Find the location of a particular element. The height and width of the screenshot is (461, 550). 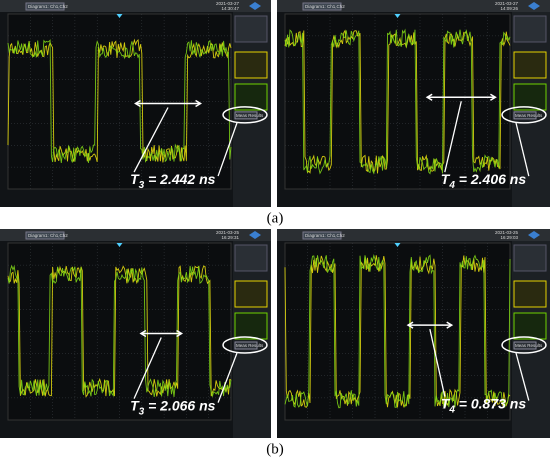

measurement: T4 = 0.873 ns is located at coordinates (484, 406).